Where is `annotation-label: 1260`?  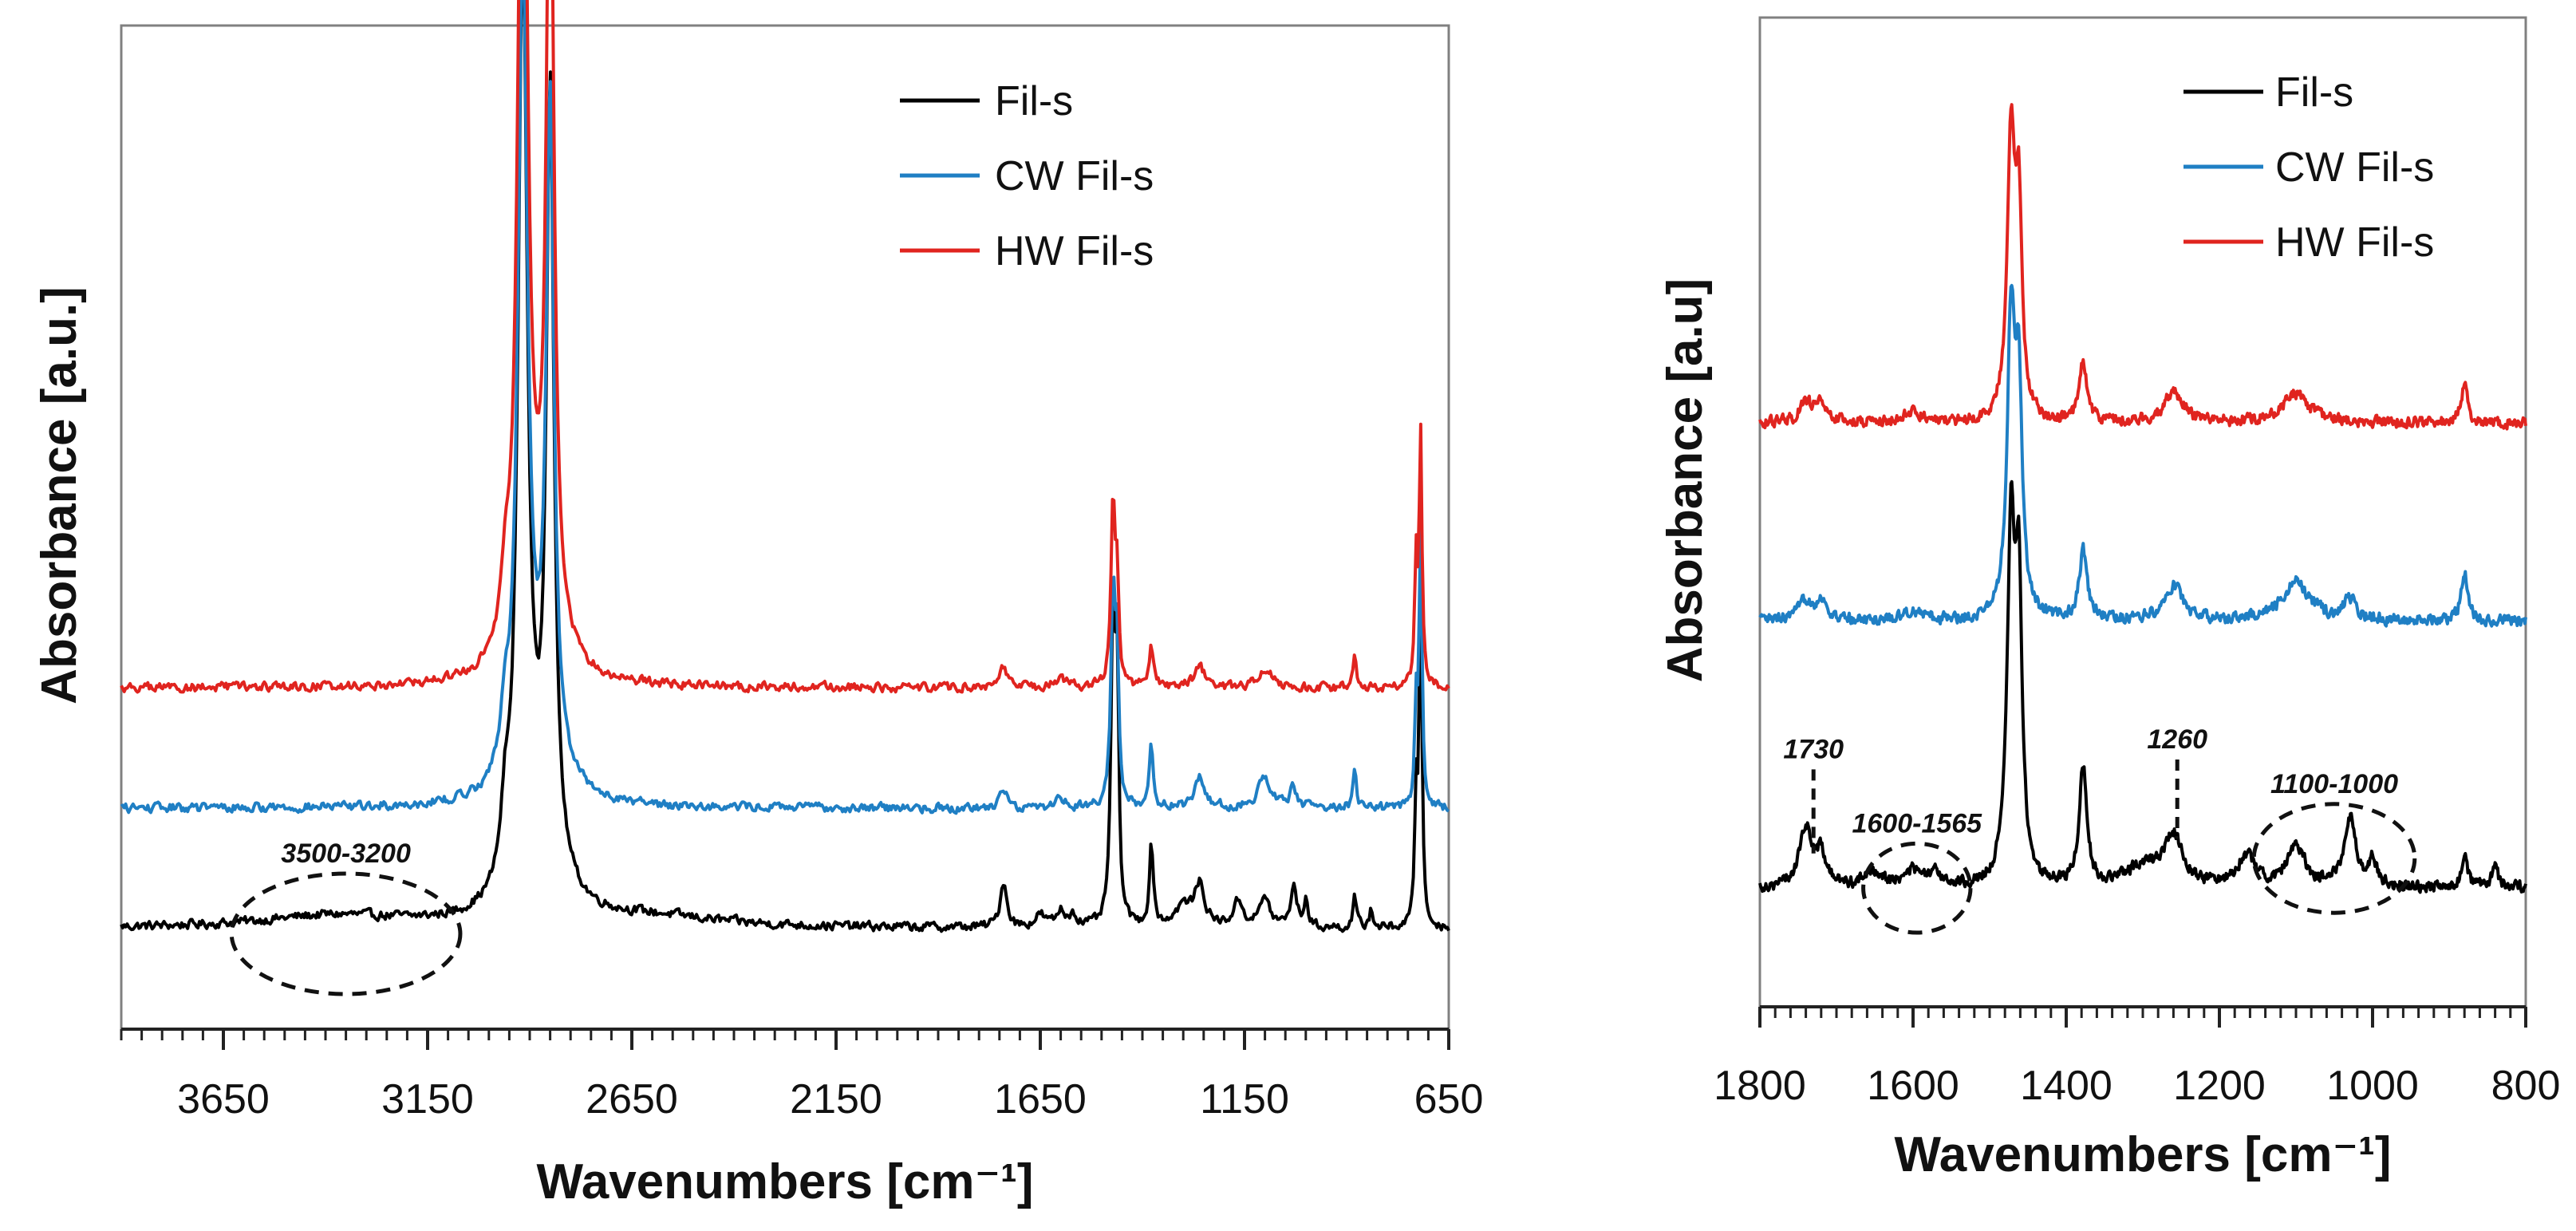
annotation-label: 1260 is located at coordinates (2177, 740).